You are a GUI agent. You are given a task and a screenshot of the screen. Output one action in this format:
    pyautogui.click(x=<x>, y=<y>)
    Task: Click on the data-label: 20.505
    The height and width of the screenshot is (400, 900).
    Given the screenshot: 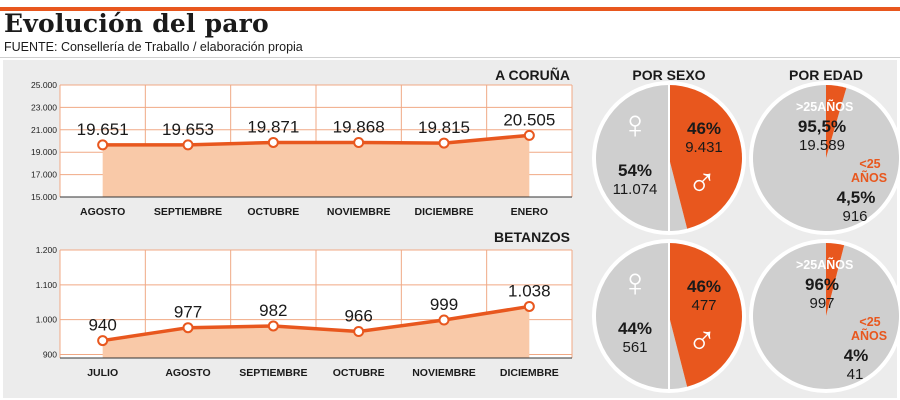 What is the action you would take?
    pyautogui.click(x=529, y=119)
    